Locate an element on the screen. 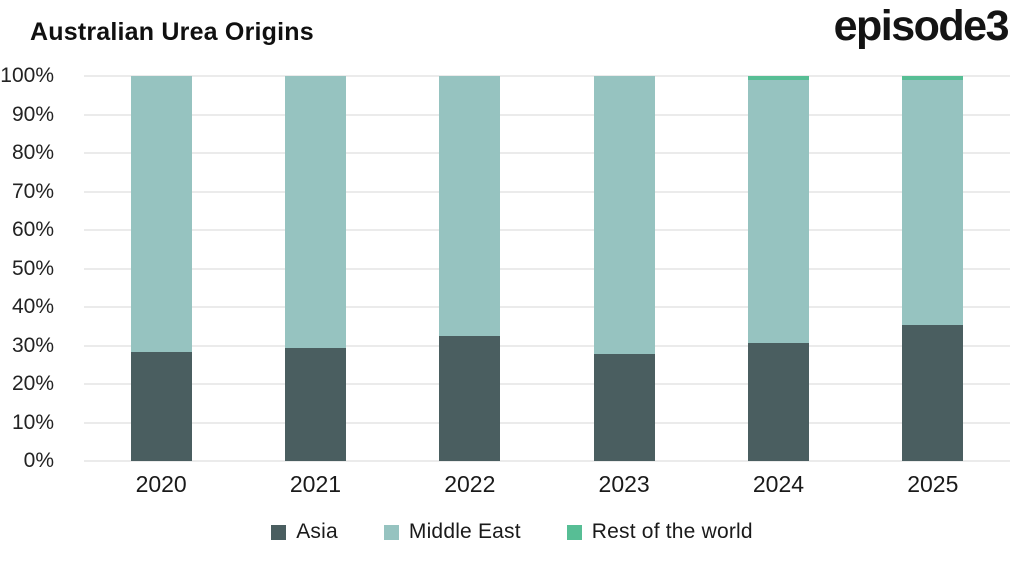  bar-2022 is located at coordinates (470, 268).